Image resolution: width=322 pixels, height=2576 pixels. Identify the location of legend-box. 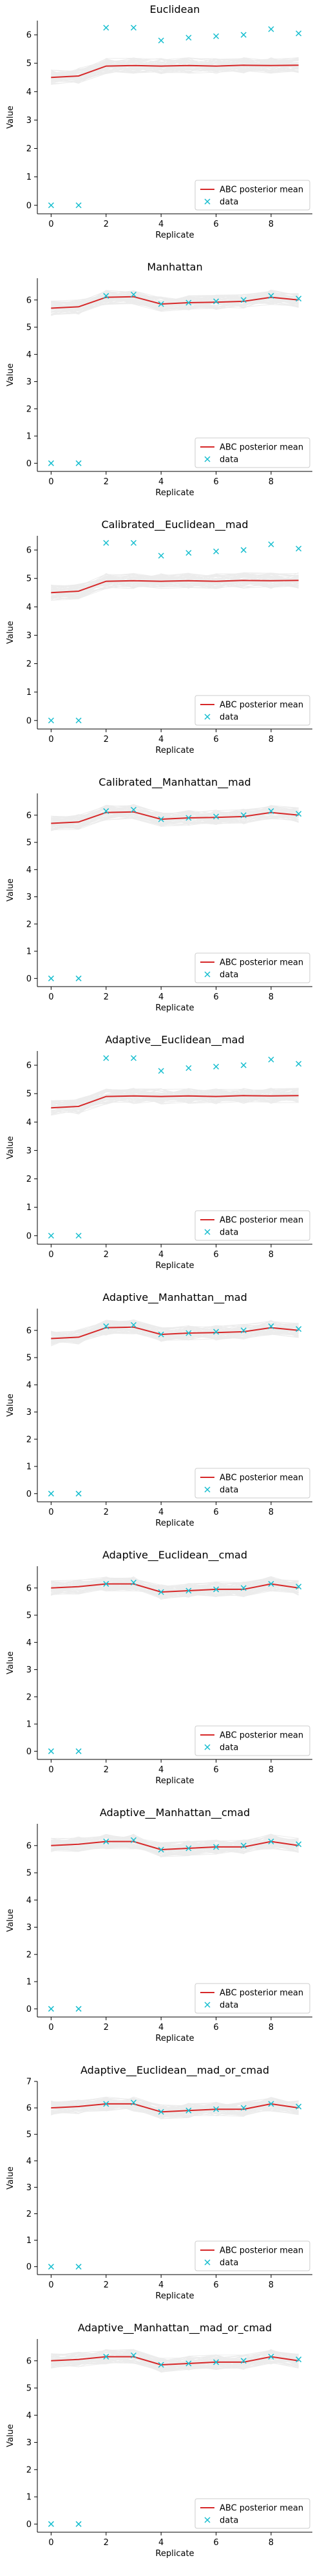
(252, 2514).